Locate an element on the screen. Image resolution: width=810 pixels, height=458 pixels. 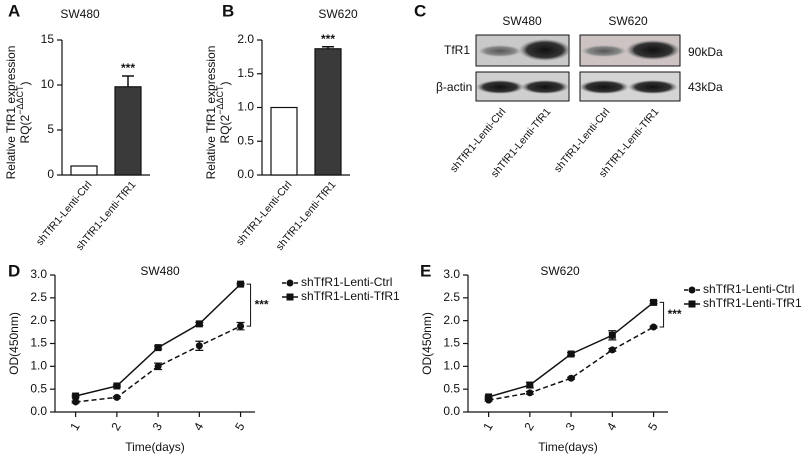
chart-title: SW620 is located at coordinates (338, 14).